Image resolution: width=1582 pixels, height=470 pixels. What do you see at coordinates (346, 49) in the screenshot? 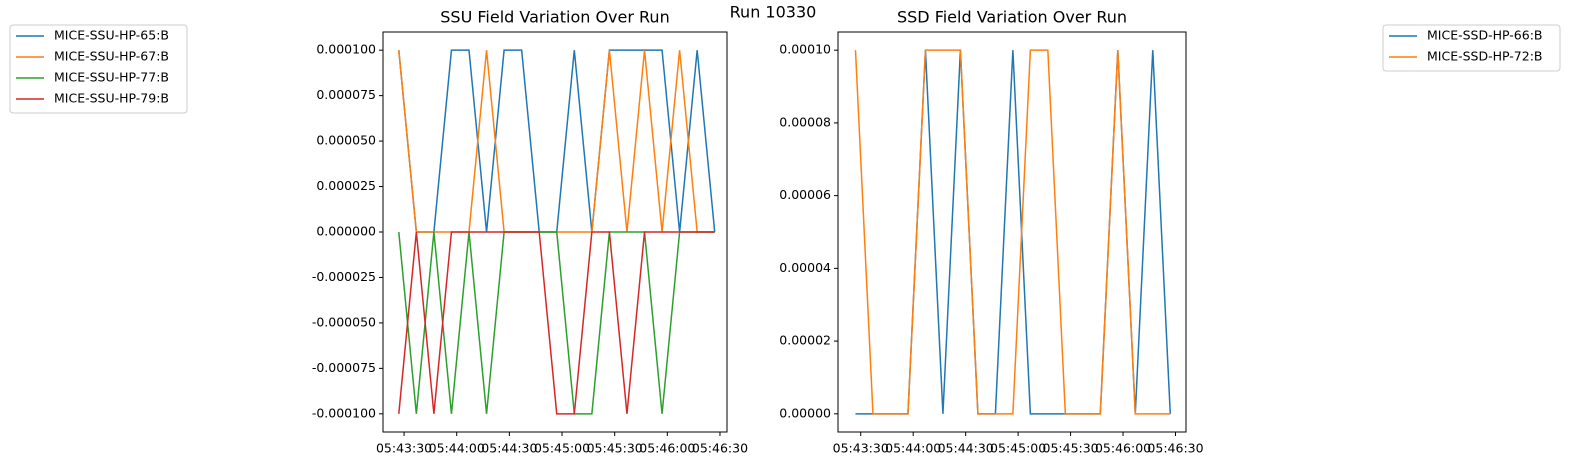
I see `y-tick-label: 0.000100` at bounding box center [346, 49].